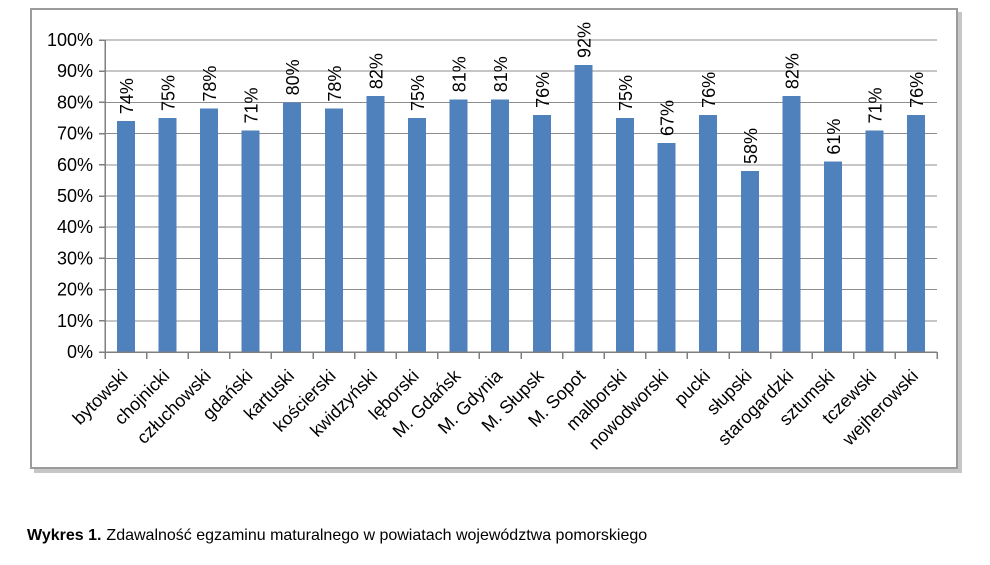 The width and height of the screenshot is (990, 565). Describe the element at coordinates (75, 196) in the screenshot. I see `y-tick-label: 50%` at that location.